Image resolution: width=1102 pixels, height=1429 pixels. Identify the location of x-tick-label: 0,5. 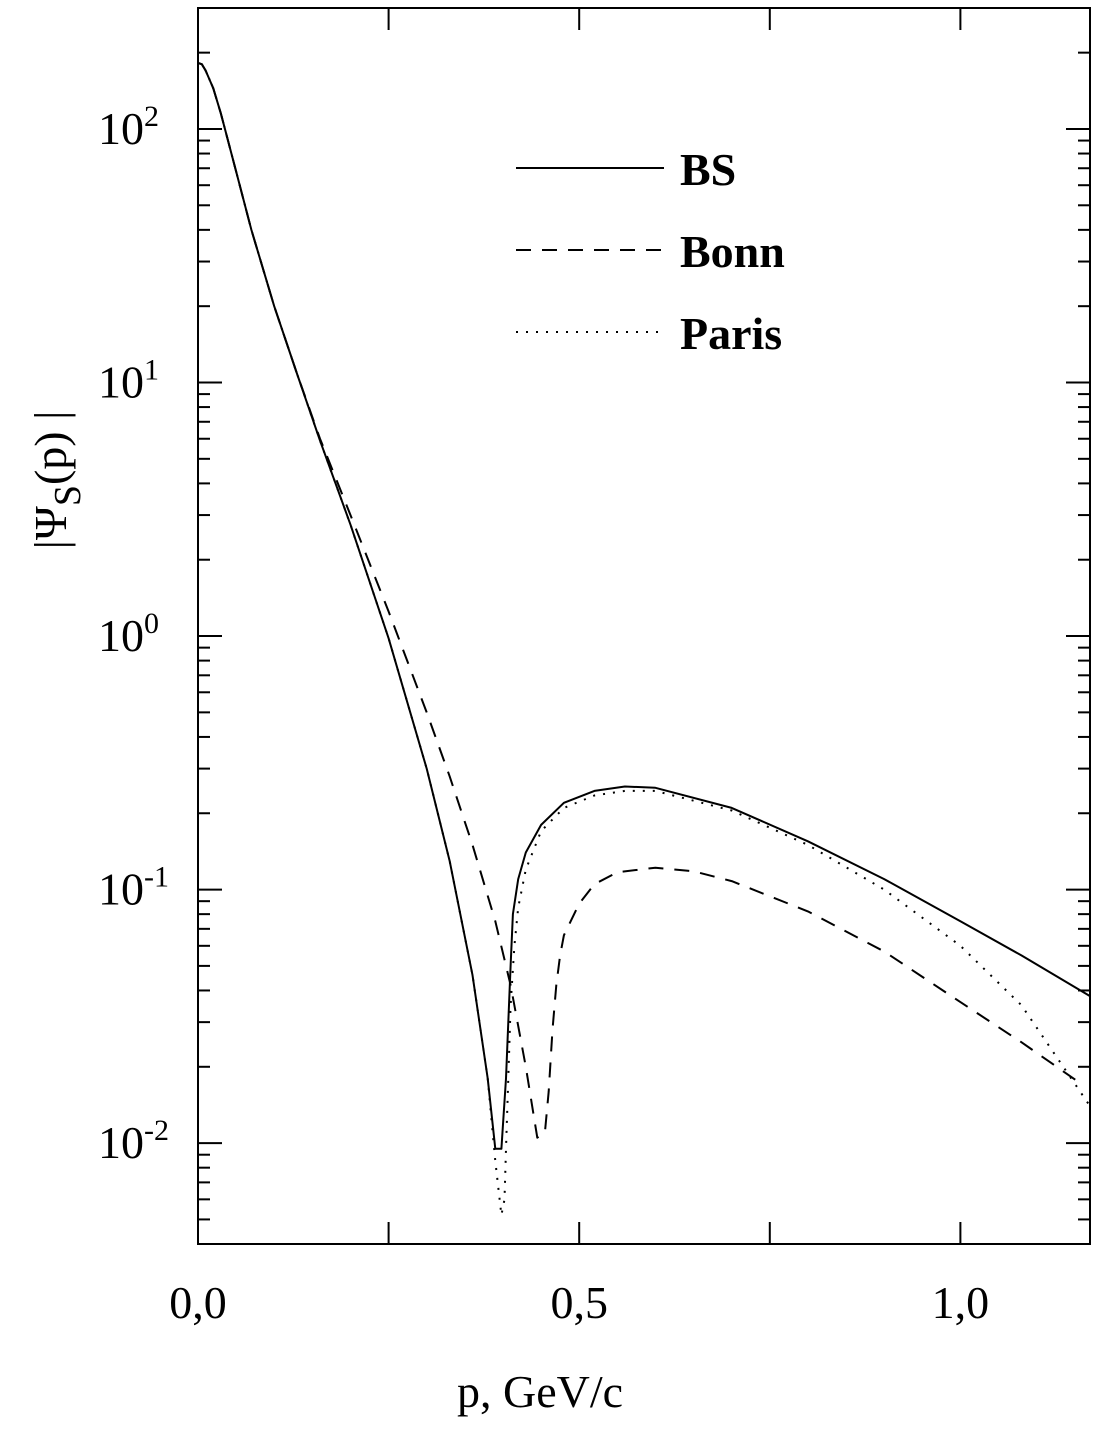
(579, 1302).